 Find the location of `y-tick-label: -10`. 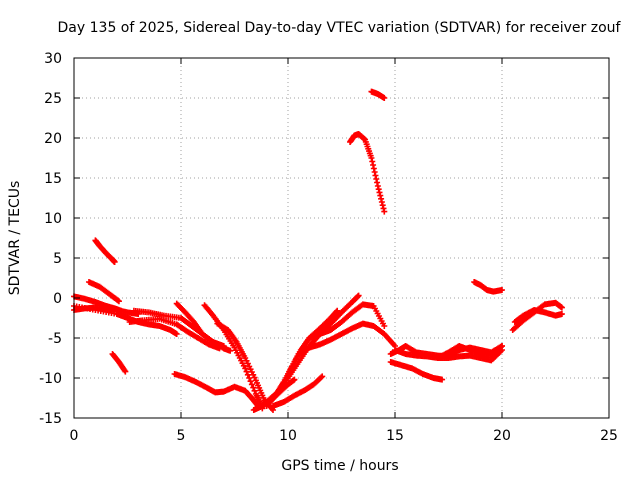

y-tick-label: -10 is located at coordinates (50, 379).